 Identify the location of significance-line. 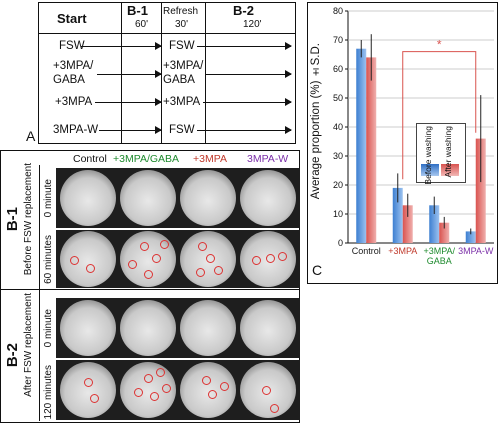
(439, 115).